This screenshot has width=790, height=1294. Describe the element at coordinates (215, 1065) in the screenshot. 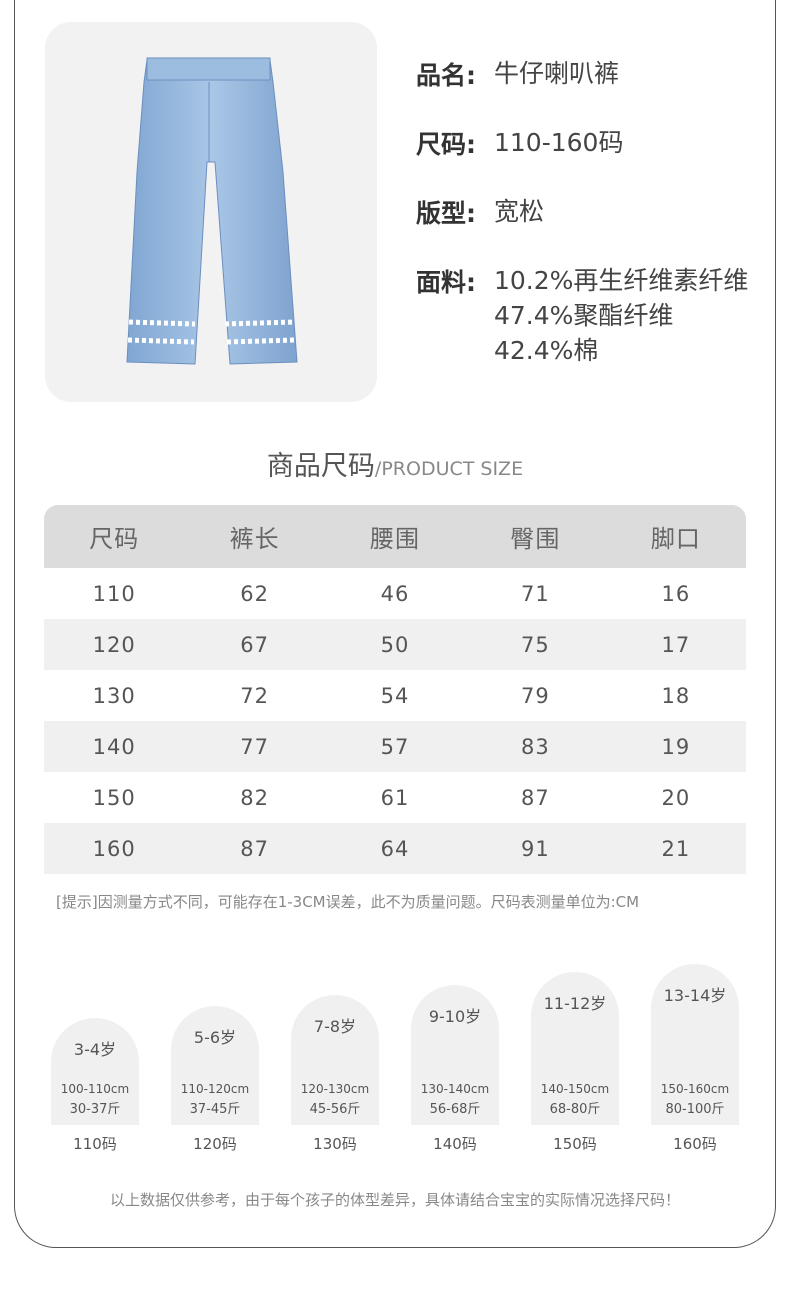

I see `age-size-card: 5-6岁 110-120cm 37-45斤` at that location.